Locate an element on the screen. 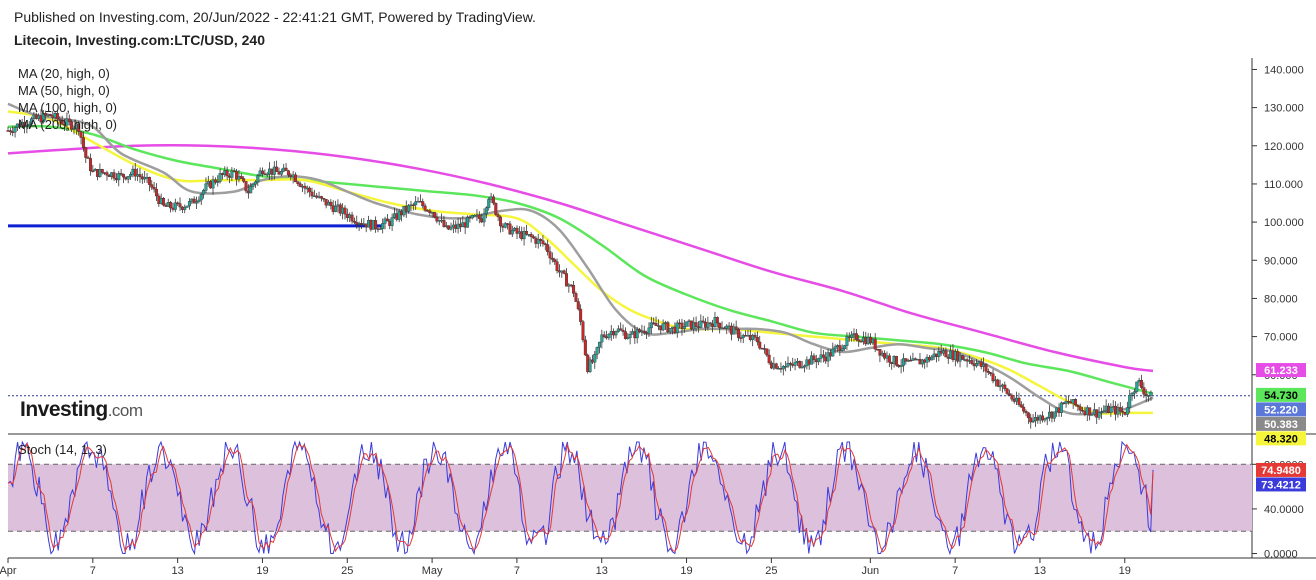  price-badge-4-label: 48.320 is located at coordinates (1281, 439).